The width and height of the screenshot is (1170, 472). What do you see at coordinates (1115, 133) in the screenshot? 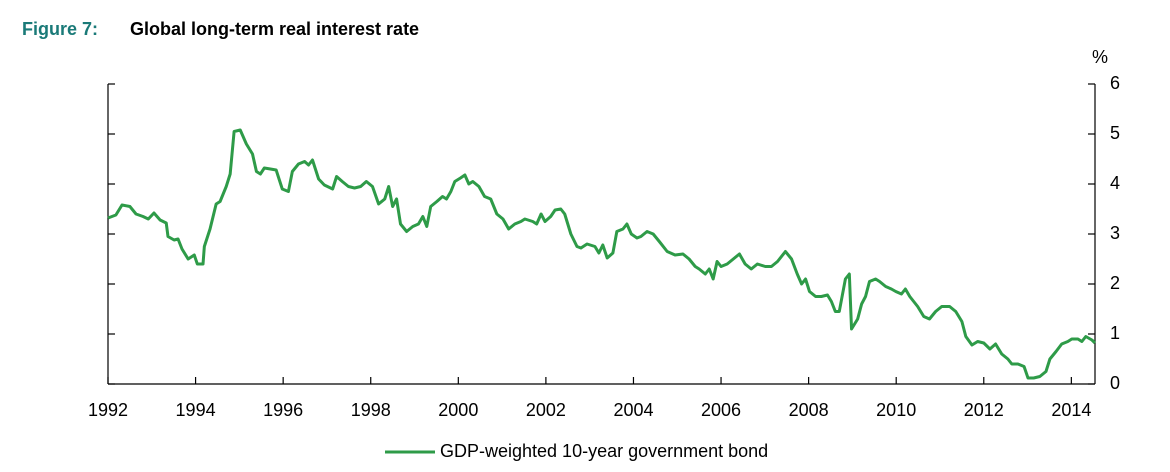
I see `y-tick-label: 5` at bounding box center [1115, 133].